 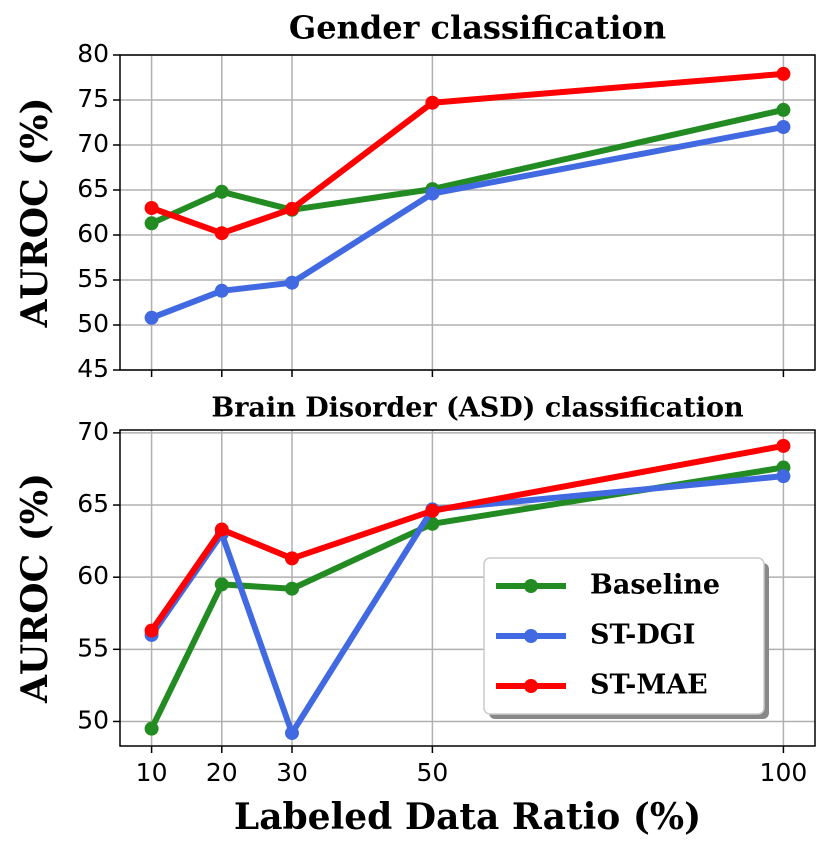 I want to click on x-tick-label: 20, so click(x=222, y=772).